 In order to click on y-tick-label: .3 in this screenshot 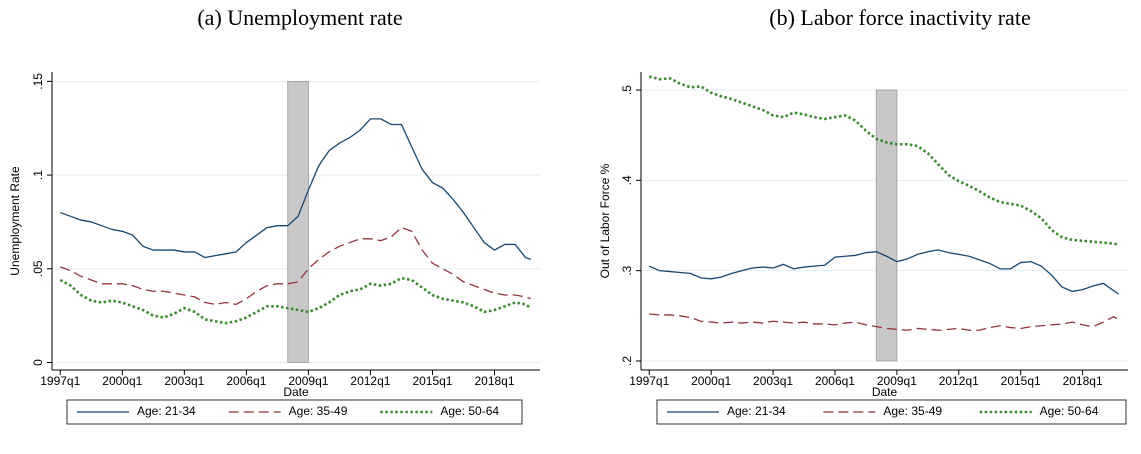, I will do `click(627, 270)`.